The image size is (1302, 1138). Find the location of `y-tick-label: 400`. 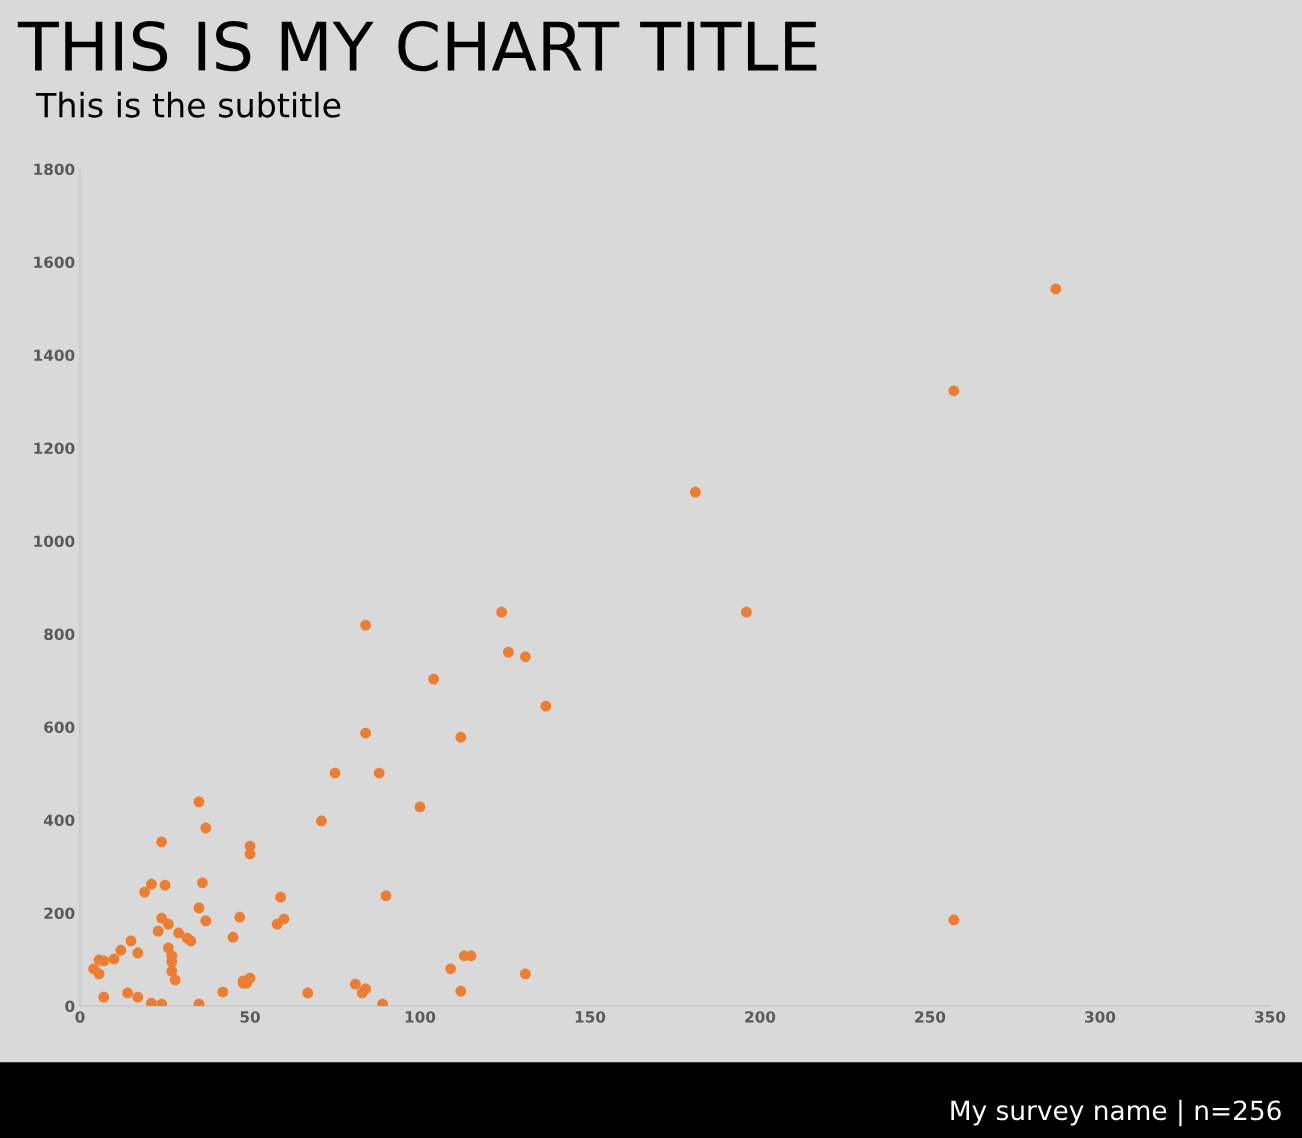

y-tick-label: 400 is located at coordinates (59, 820).